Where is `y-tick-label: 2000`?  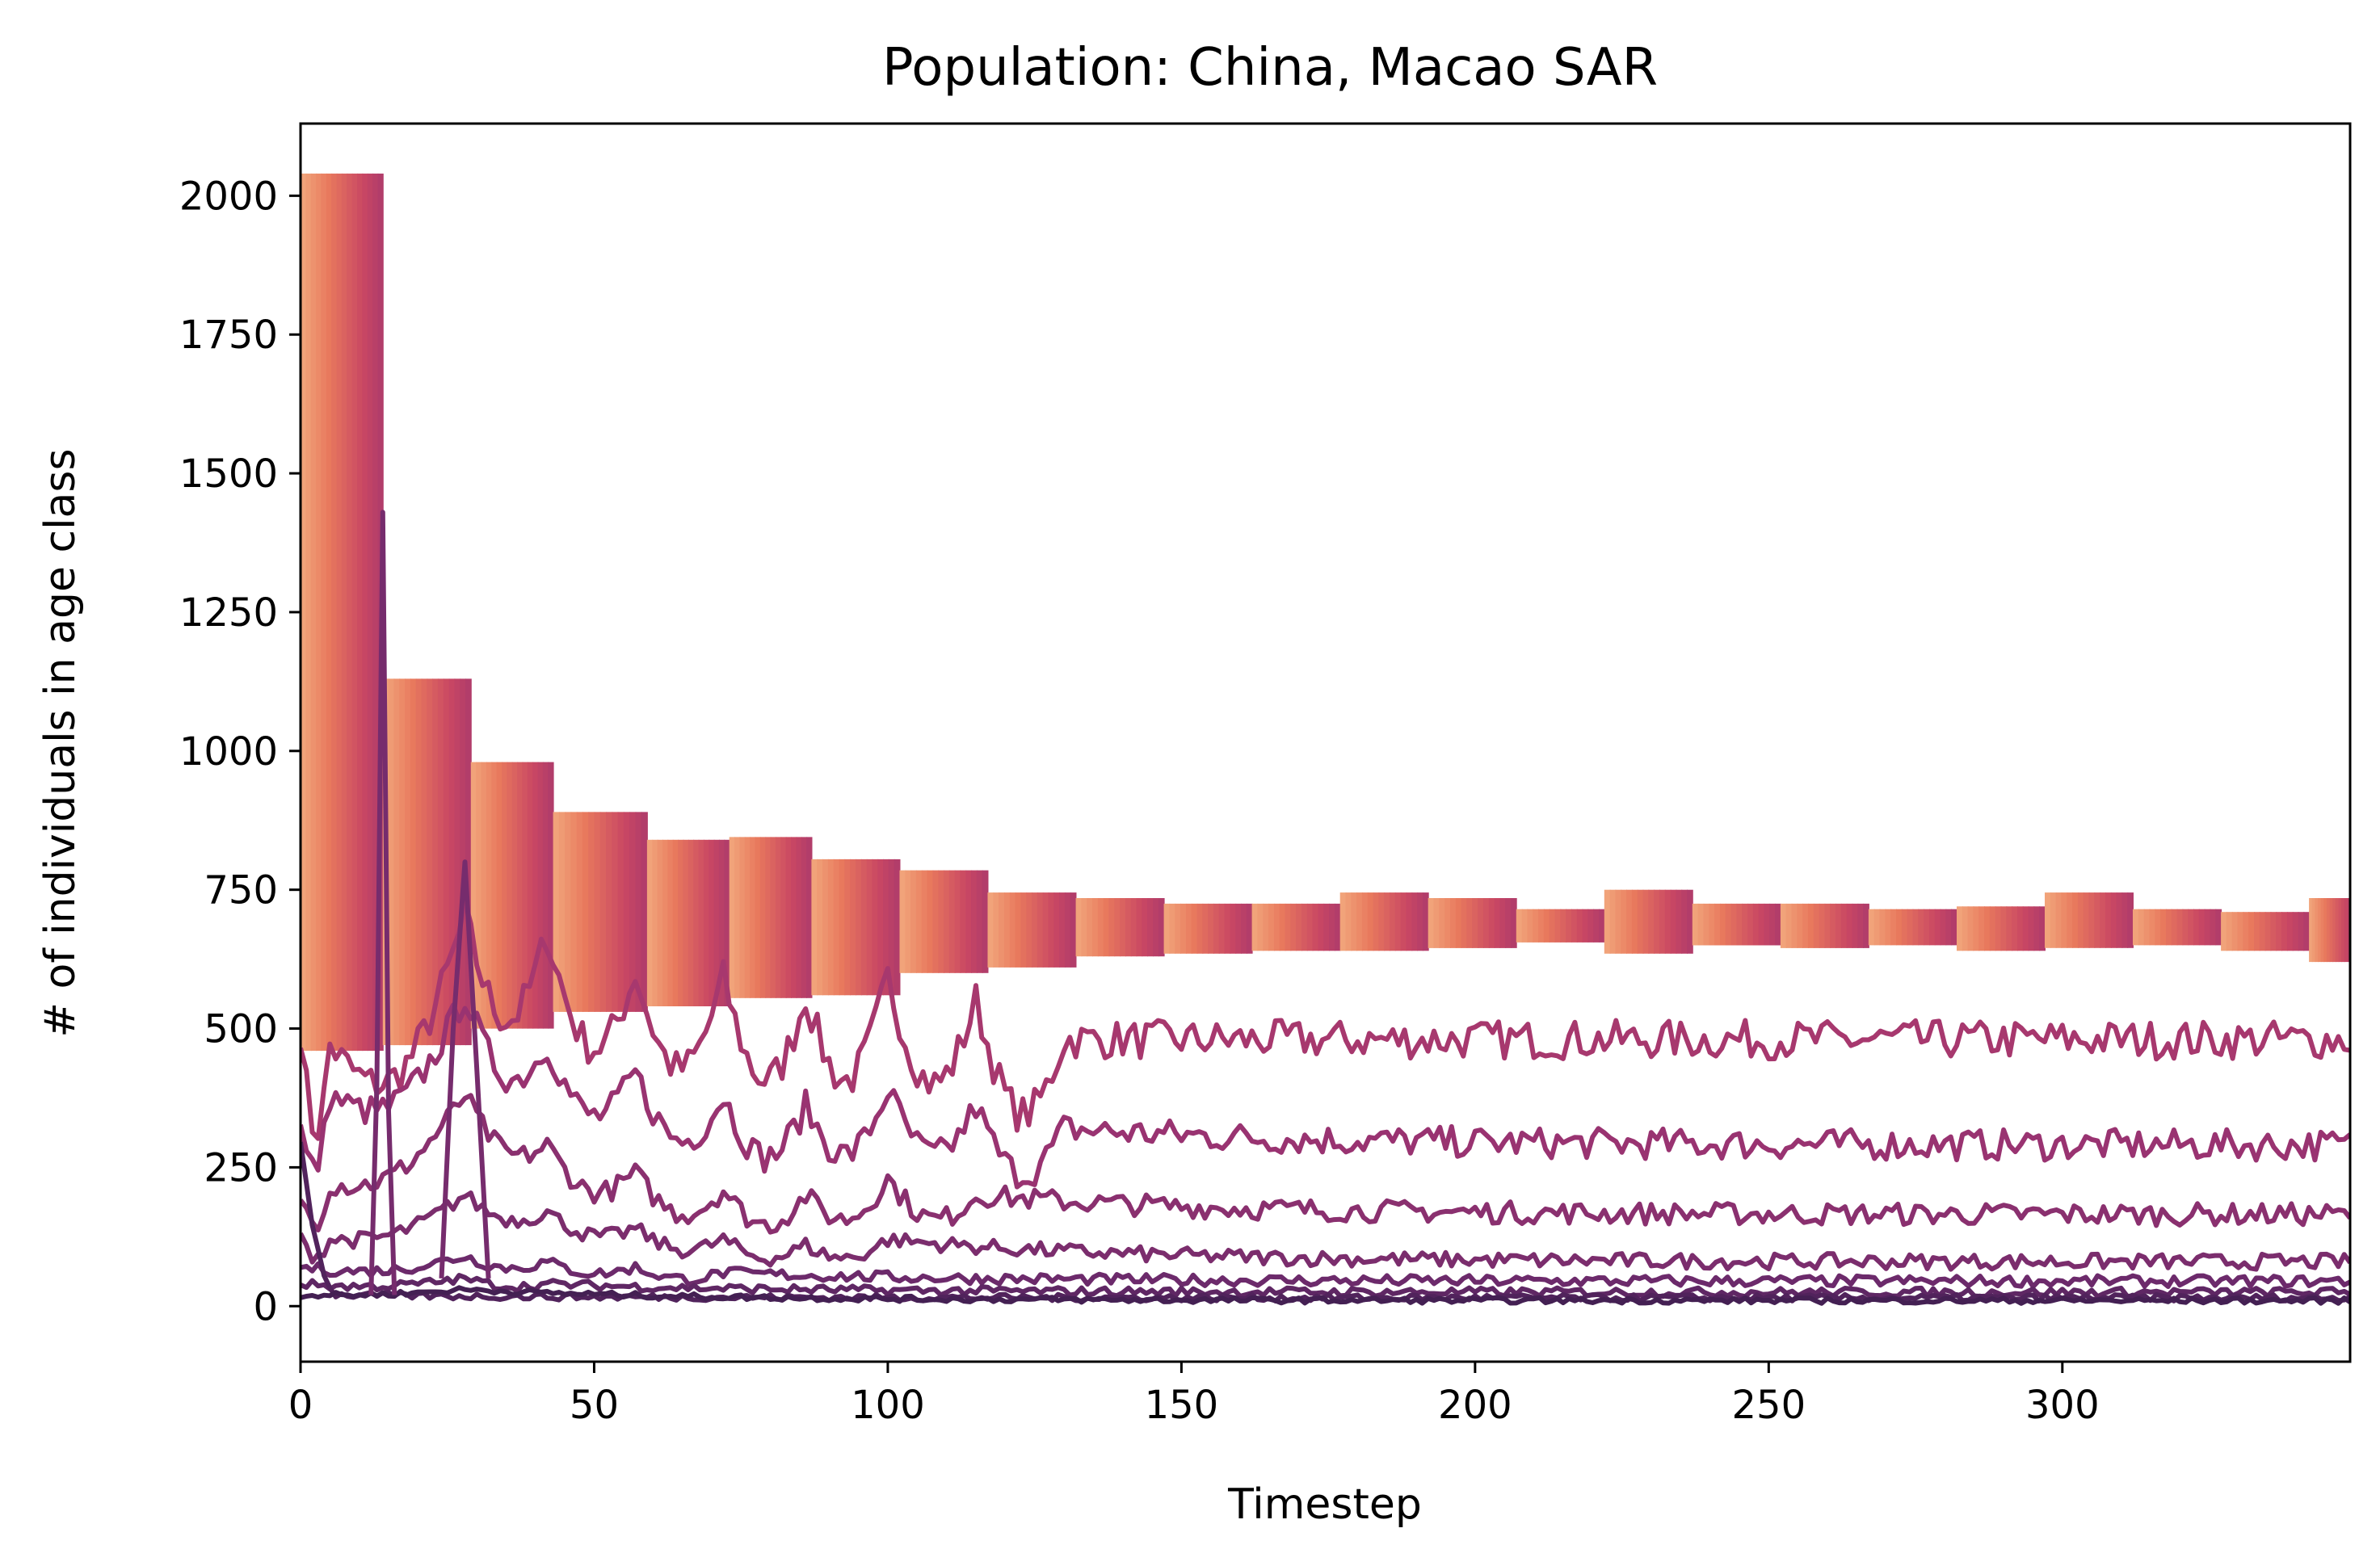
y-tick-label: 2000 is located at coordinates (228, 197).